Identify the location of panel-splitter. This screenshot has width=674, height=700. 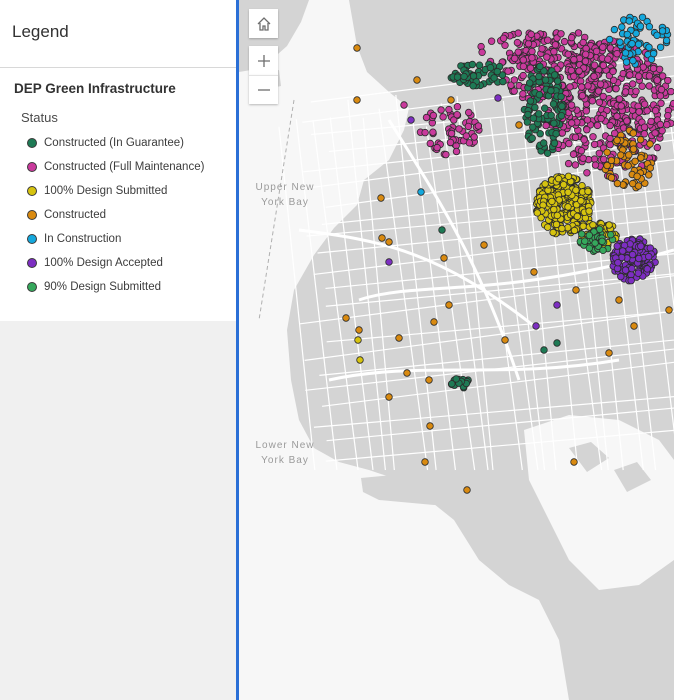
(237, 350).